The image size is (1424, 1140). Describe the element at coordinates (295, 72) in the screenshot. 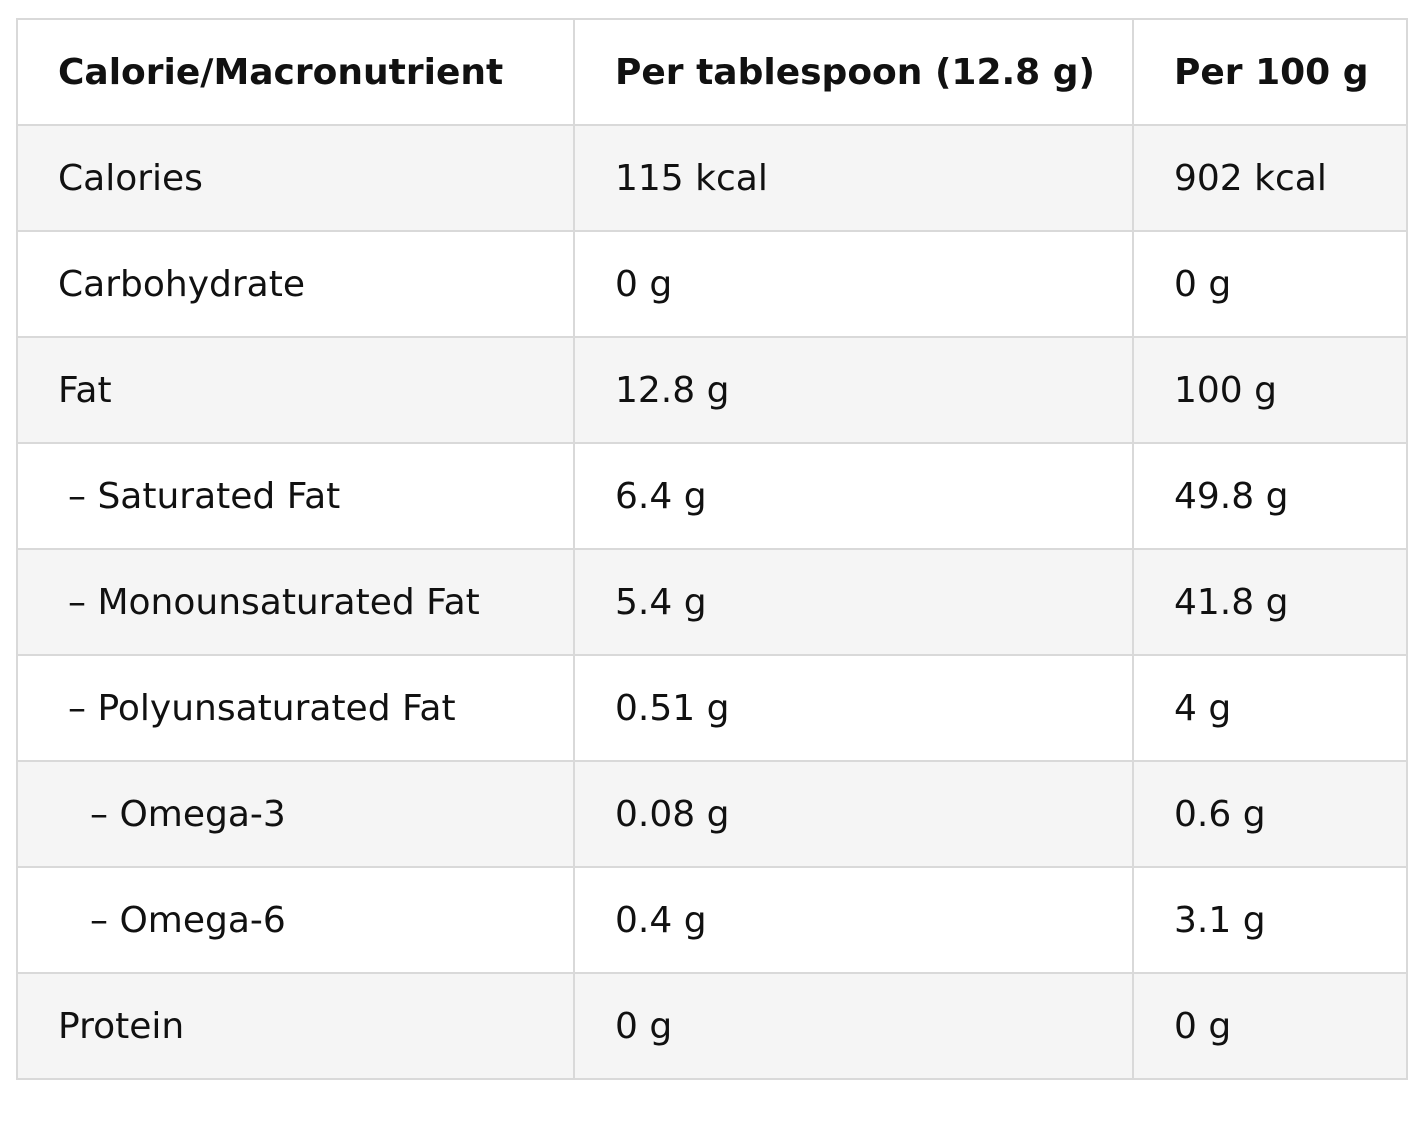

I see `column-header-macronutrient: Calorie/Macronutrient` at that location.